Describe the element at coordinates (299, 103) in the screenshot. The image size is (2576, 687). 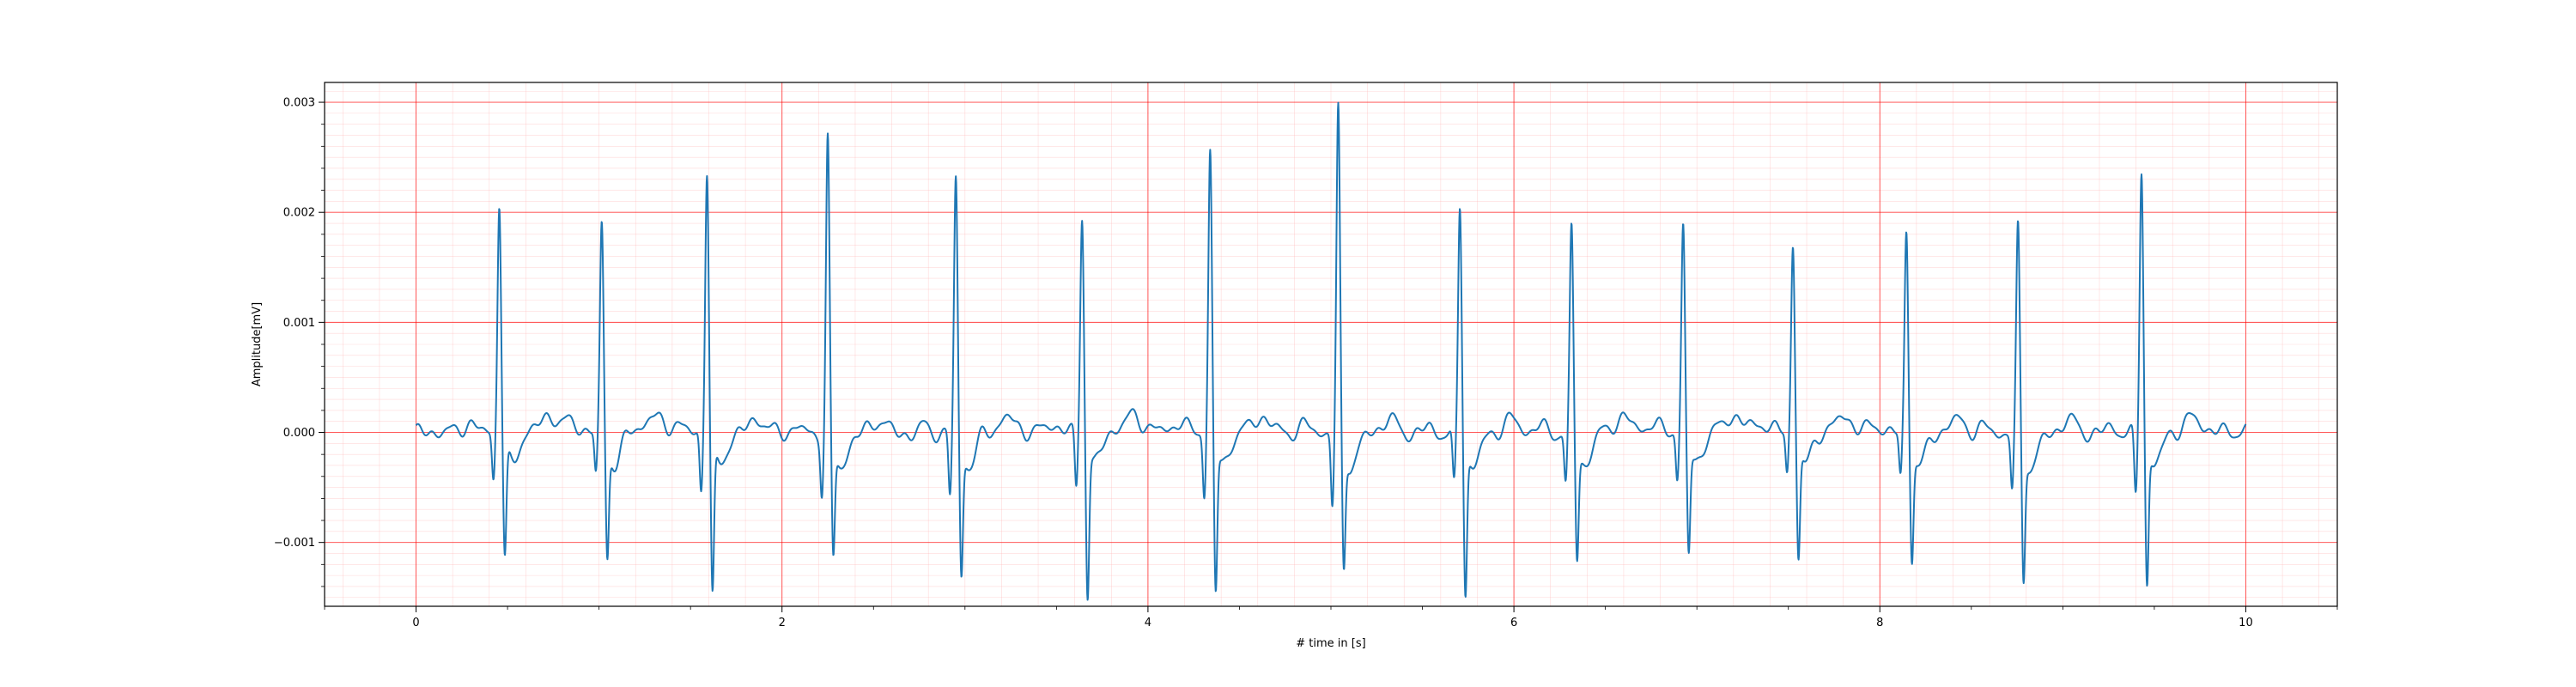
I see `y-tick-label: 0.003` at that location.